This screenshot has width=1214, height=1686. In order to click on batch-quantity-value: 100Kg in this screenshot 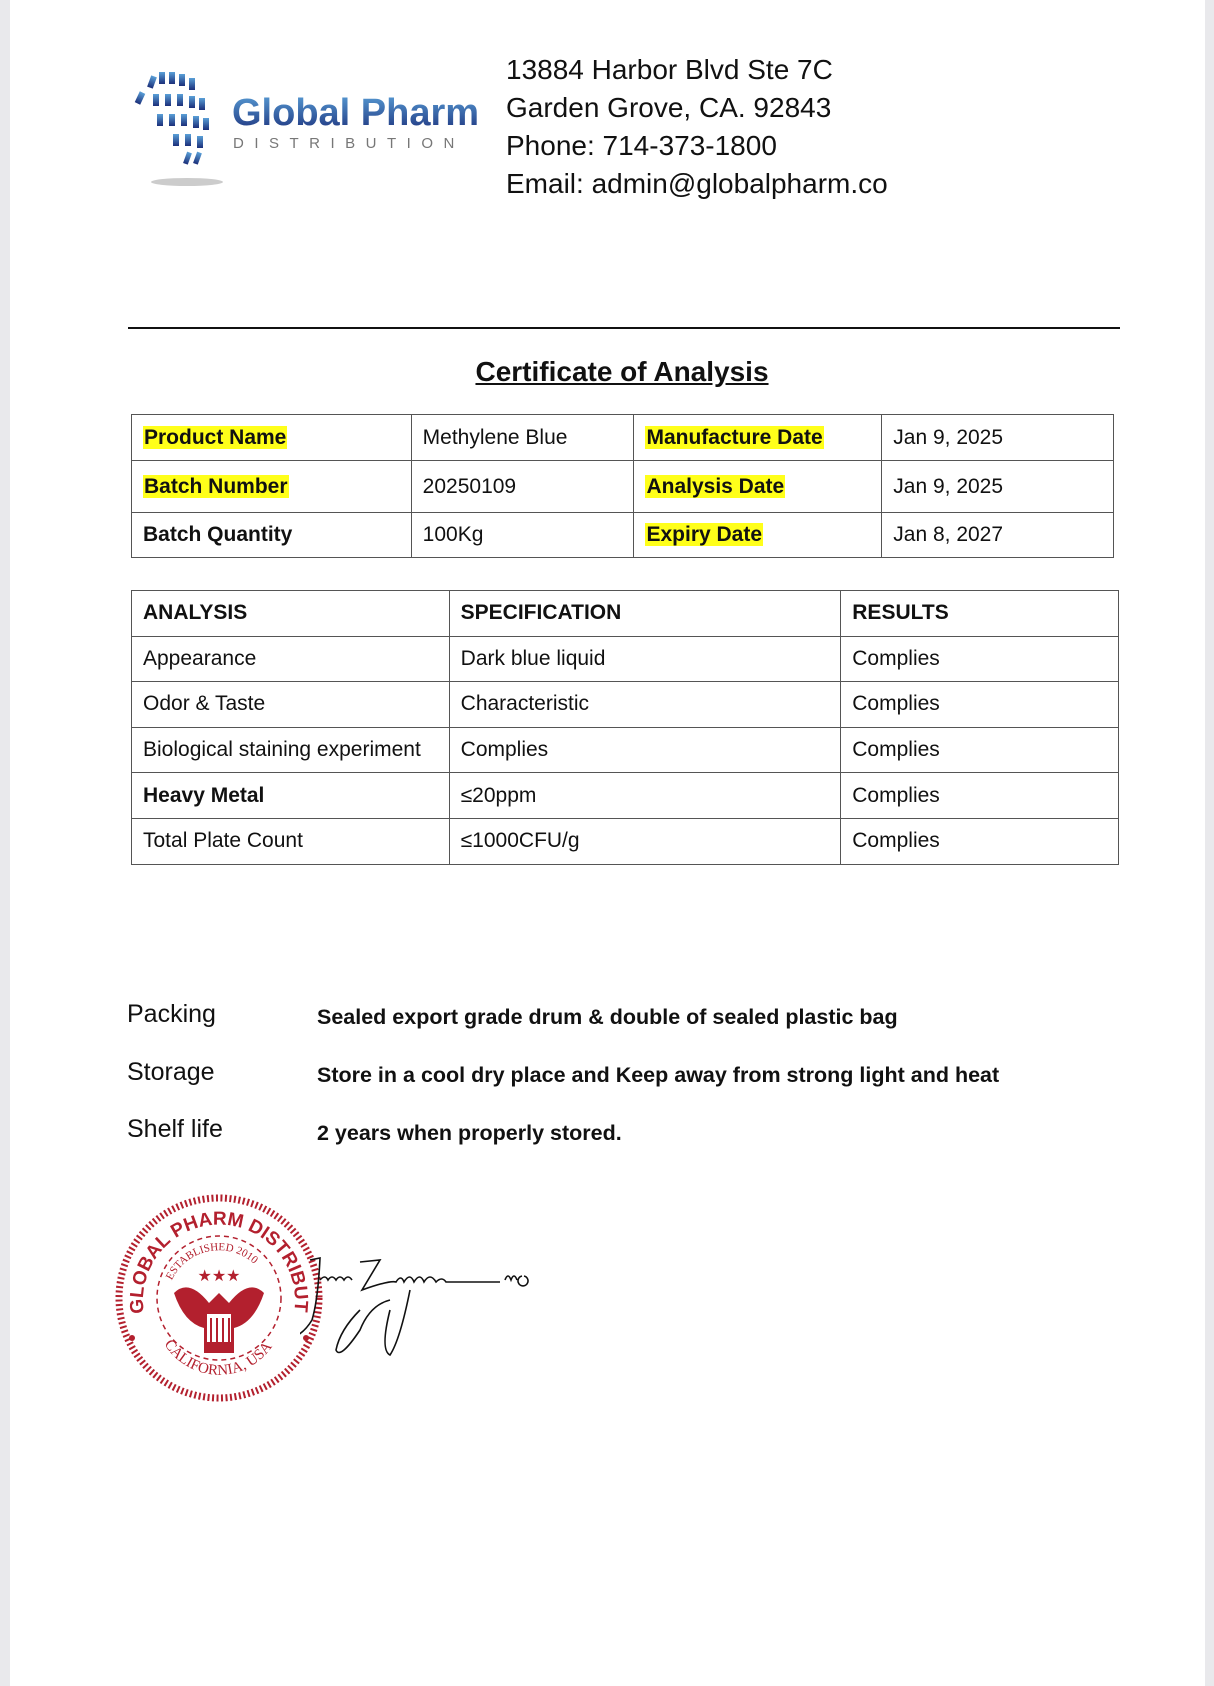, I will do `click(522, 535)`.